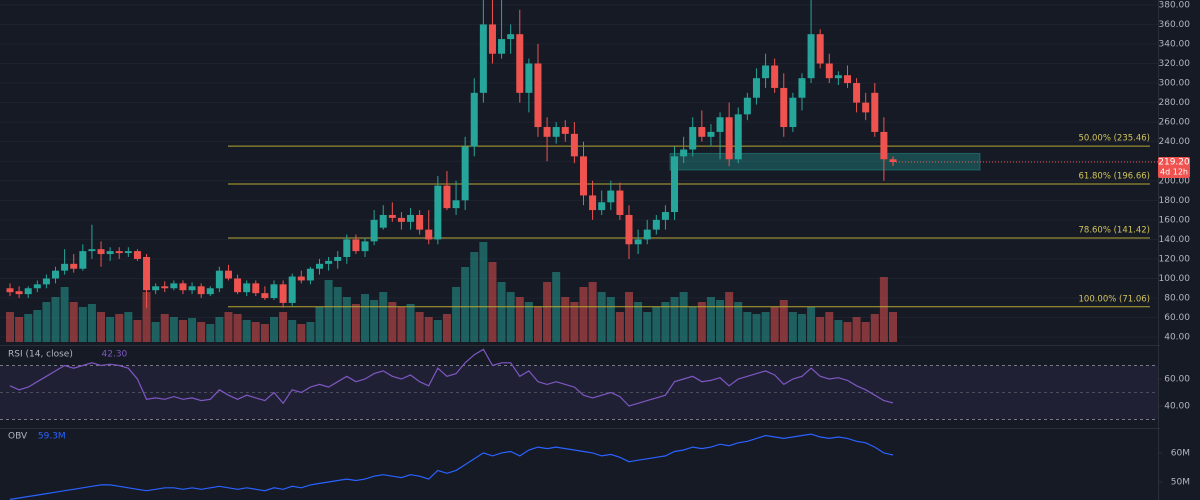  Describe the element at coordinates (451, 466) in the screenshot. I see `indicator-line` at that location.